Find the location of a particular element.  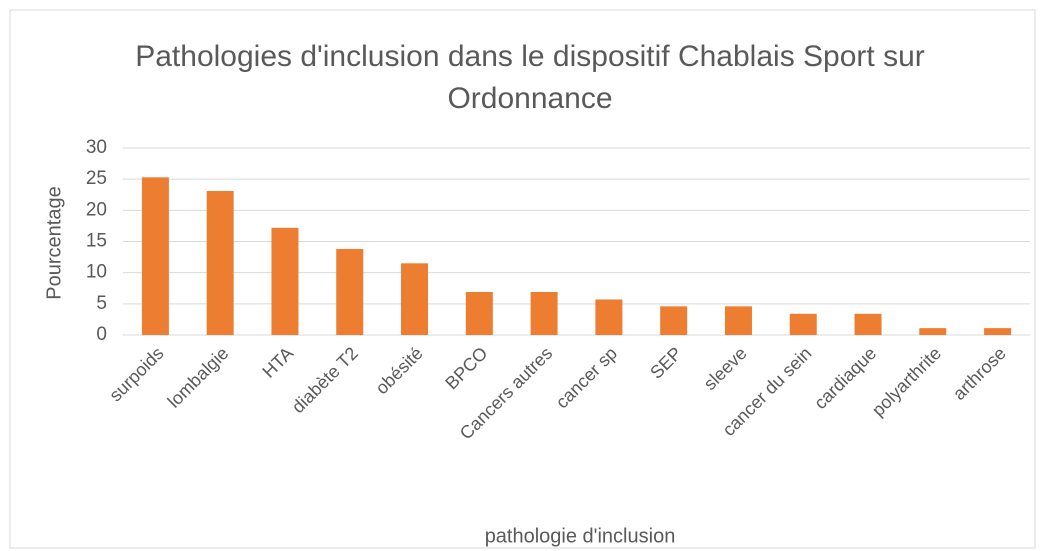

x-axis-label: pathologie d'inclusion is located at coordinates (580, 536).